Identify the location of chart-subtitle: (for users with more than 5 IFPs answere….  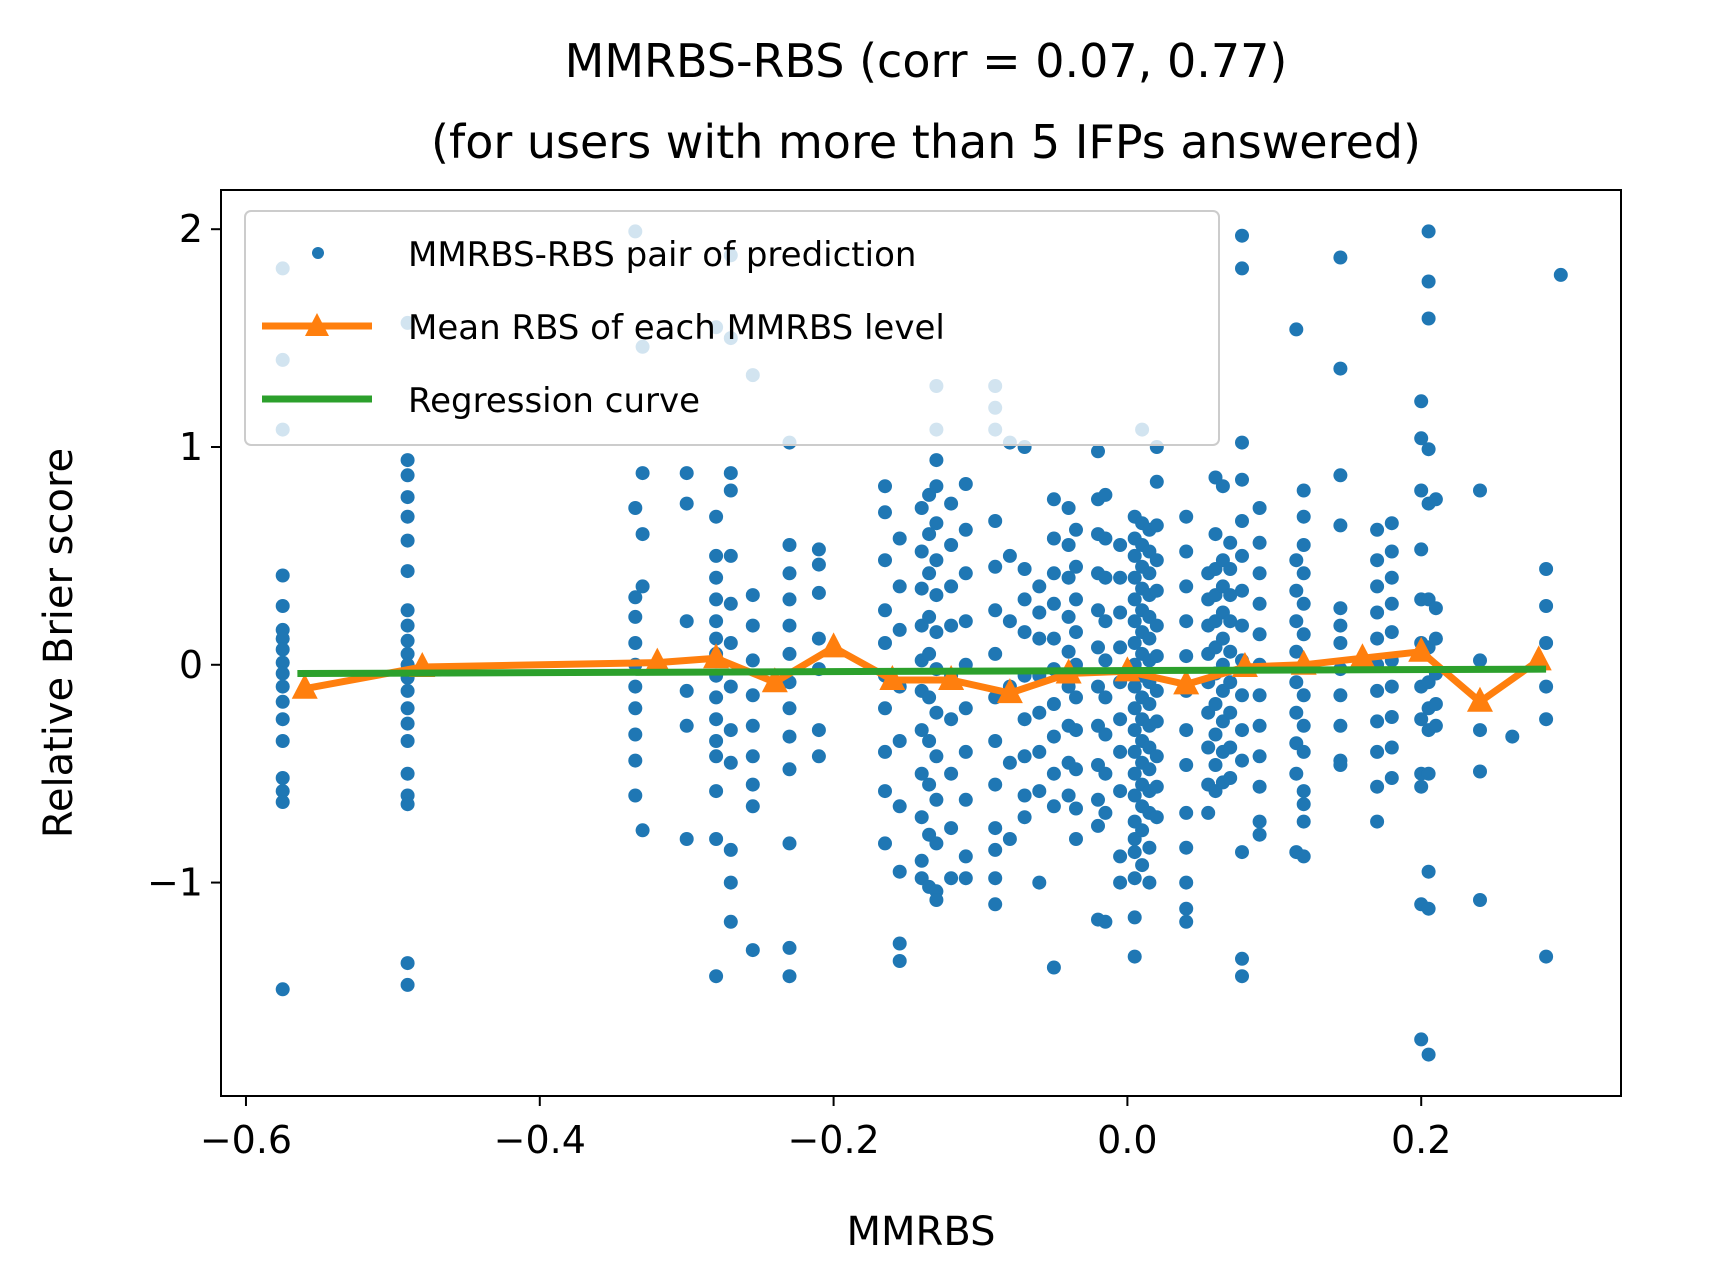
(926, 142).